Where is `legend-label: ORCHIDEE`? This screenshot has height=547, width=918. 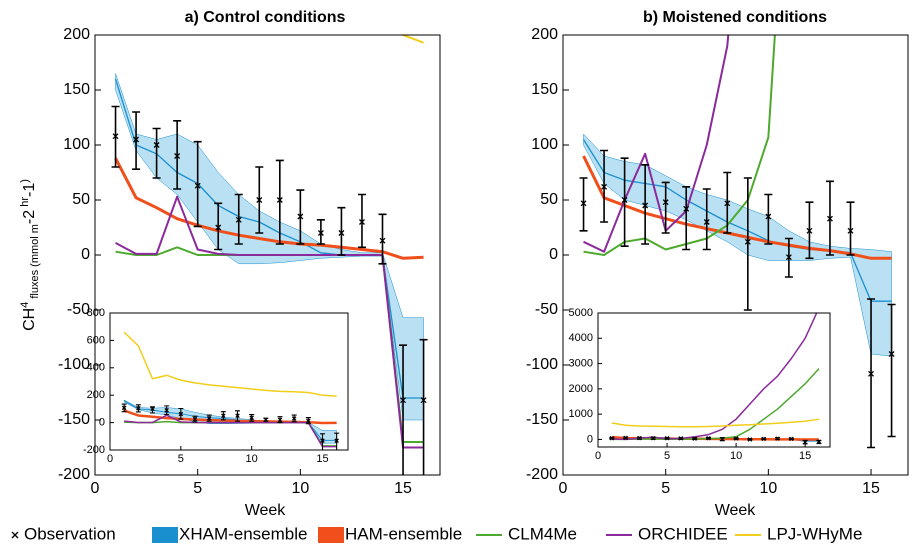
legend-label: ORCHIDEE is located at coordinates (683, 533).